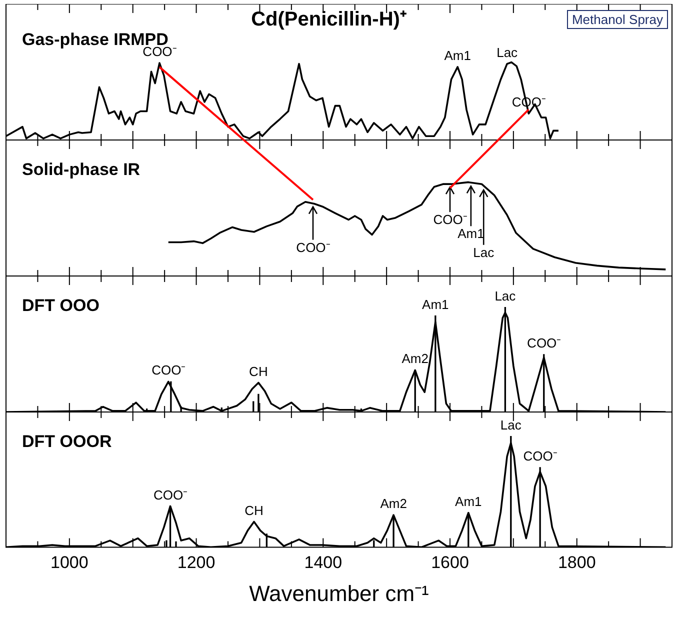 The image size is (678, 626). What do you see at coordinates (69, 562) in the screenshot?
I see `x-tick-label: 1000` at bounding box center [69, 562].